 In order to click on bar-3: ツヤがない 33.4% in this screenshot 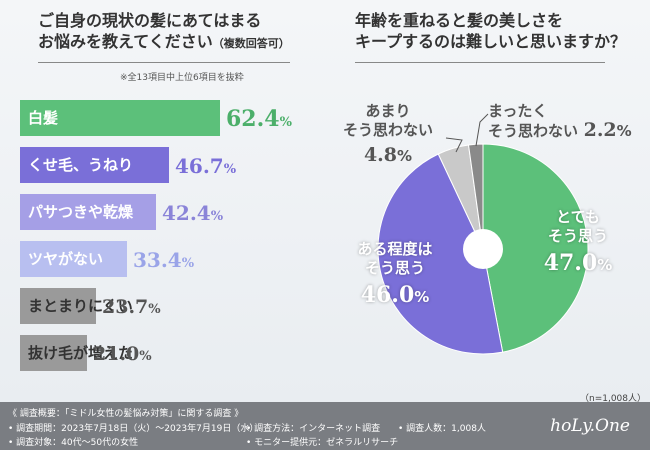, I will do `click(107, 259)`.